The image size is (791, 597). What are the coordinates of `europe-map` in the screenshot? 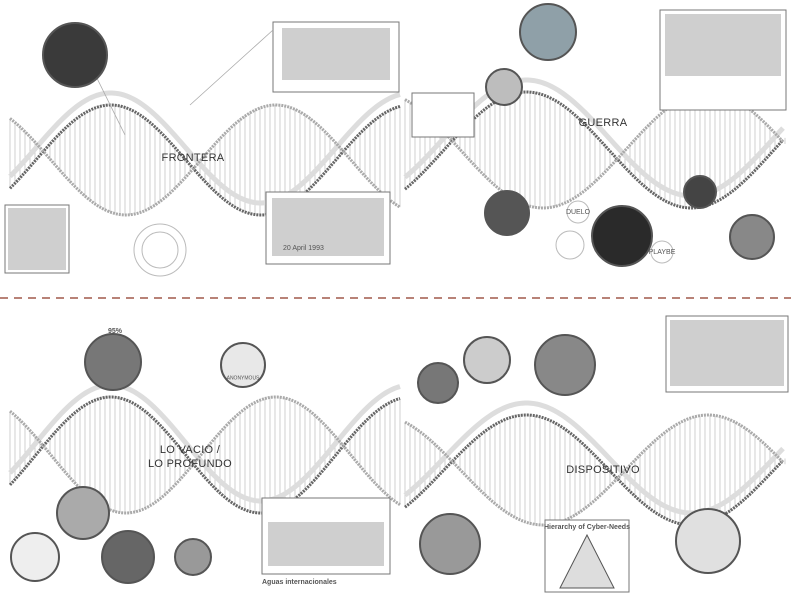 It's located at (727, 353).